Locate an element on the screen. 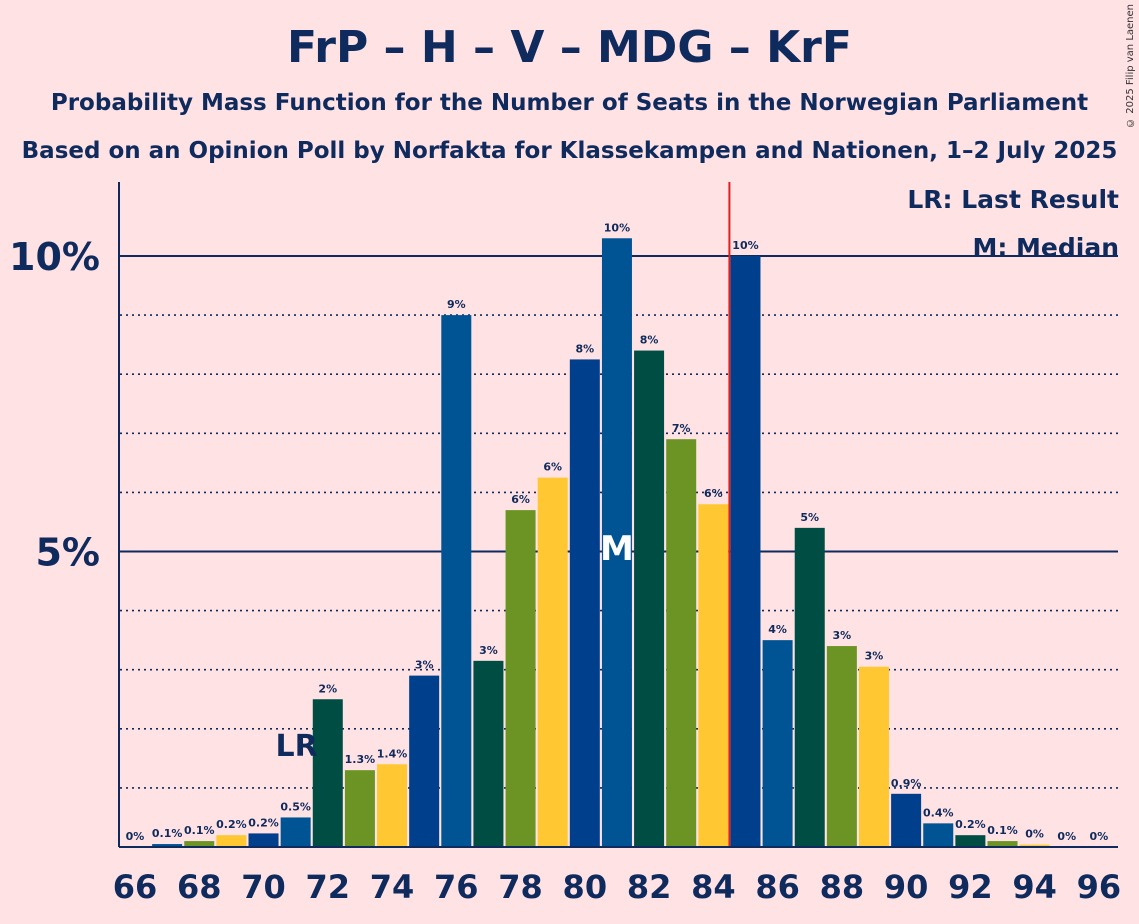  x-tick-label: 70 is located at coordinates (263, 887).